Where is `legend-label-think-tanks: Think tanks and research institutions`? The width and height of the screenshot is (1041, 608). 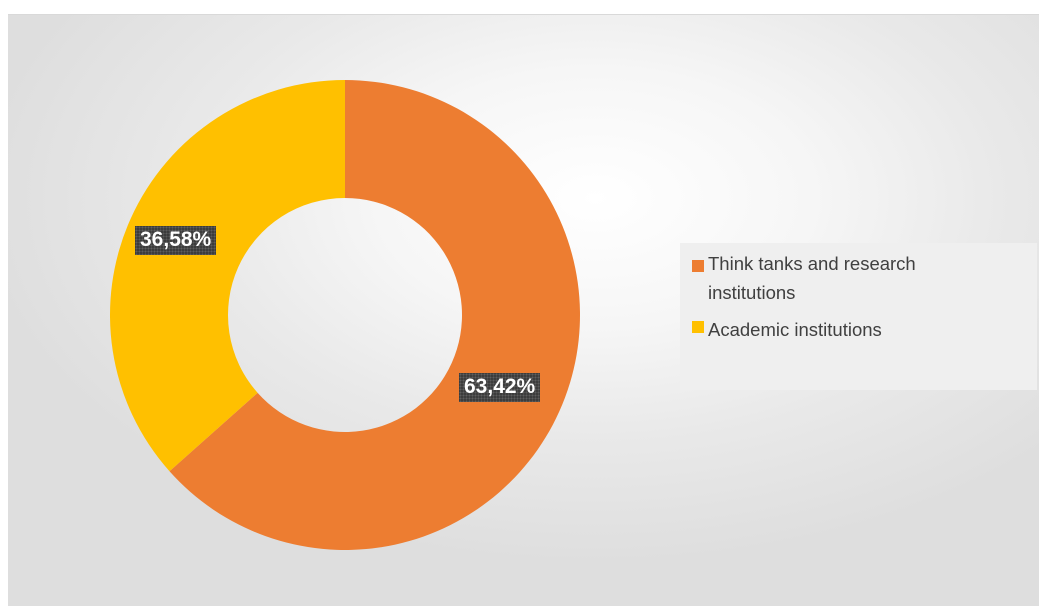
legend-label-think-tanks: Think tanks and research institutions is located at coordinates (812, 278).